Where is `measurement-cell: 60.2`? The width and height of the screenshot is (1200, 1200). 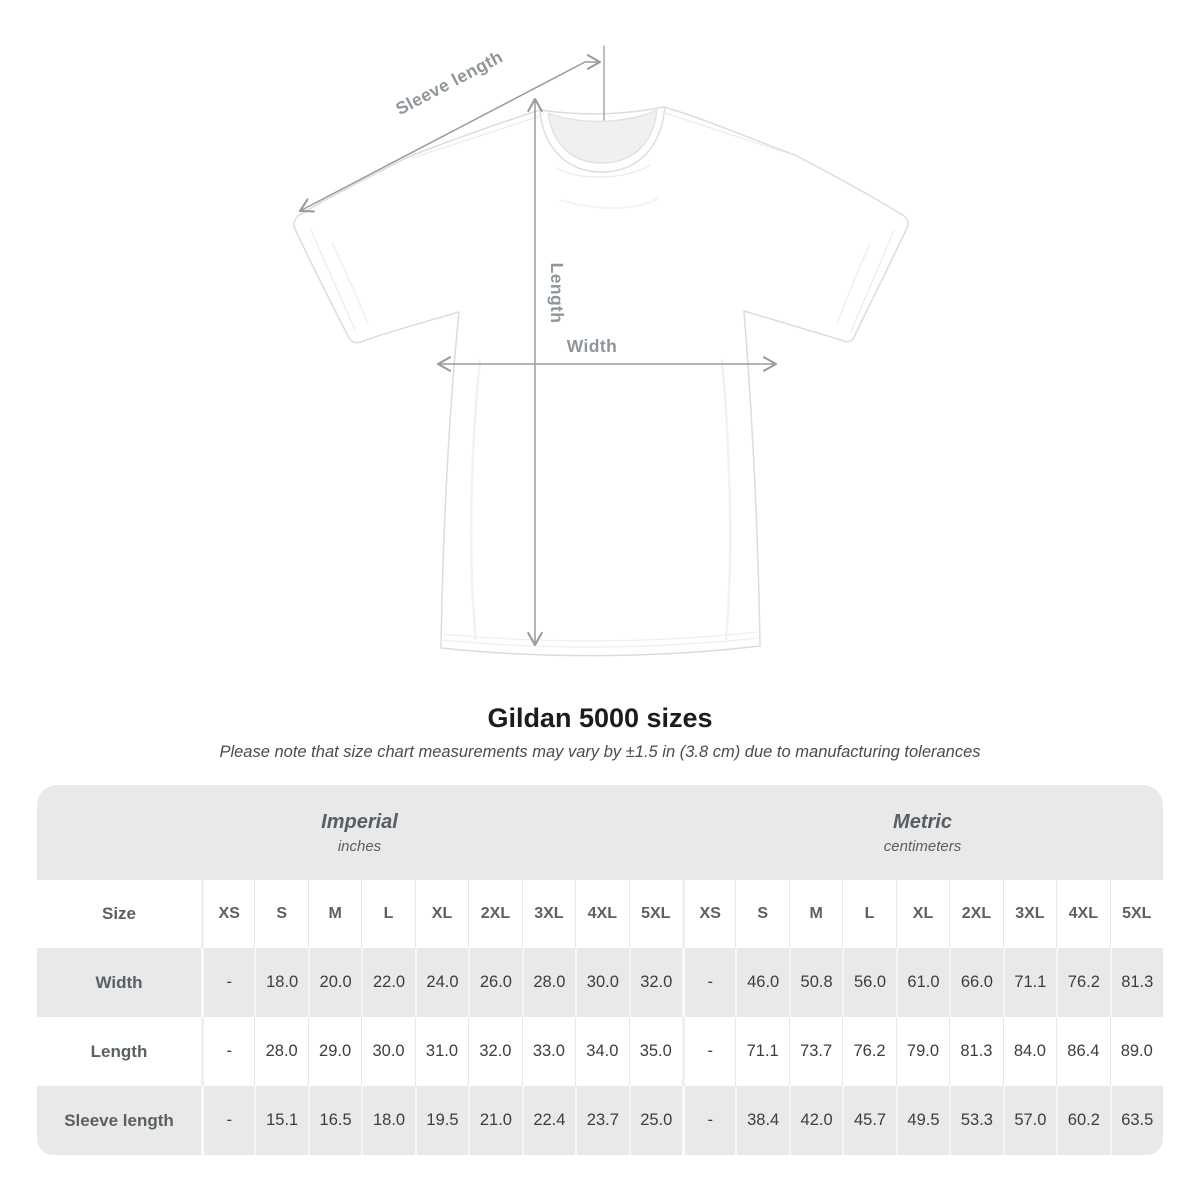 measurement-cell: 60.2 is located at coordinates (1082, 1120).